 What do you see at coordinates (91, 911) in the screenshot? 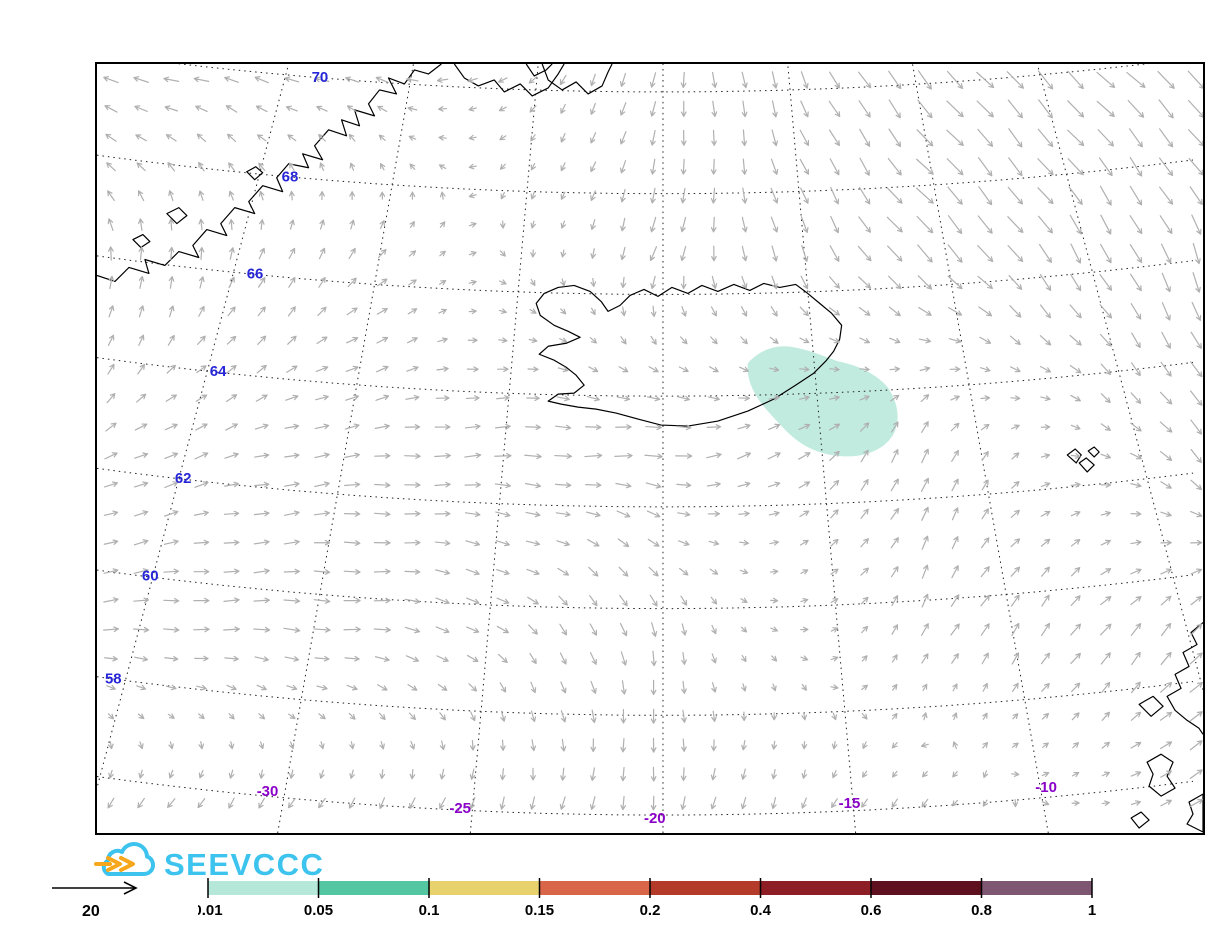
I see `wind-reference-value: 20` at bounding box center [91, 911].